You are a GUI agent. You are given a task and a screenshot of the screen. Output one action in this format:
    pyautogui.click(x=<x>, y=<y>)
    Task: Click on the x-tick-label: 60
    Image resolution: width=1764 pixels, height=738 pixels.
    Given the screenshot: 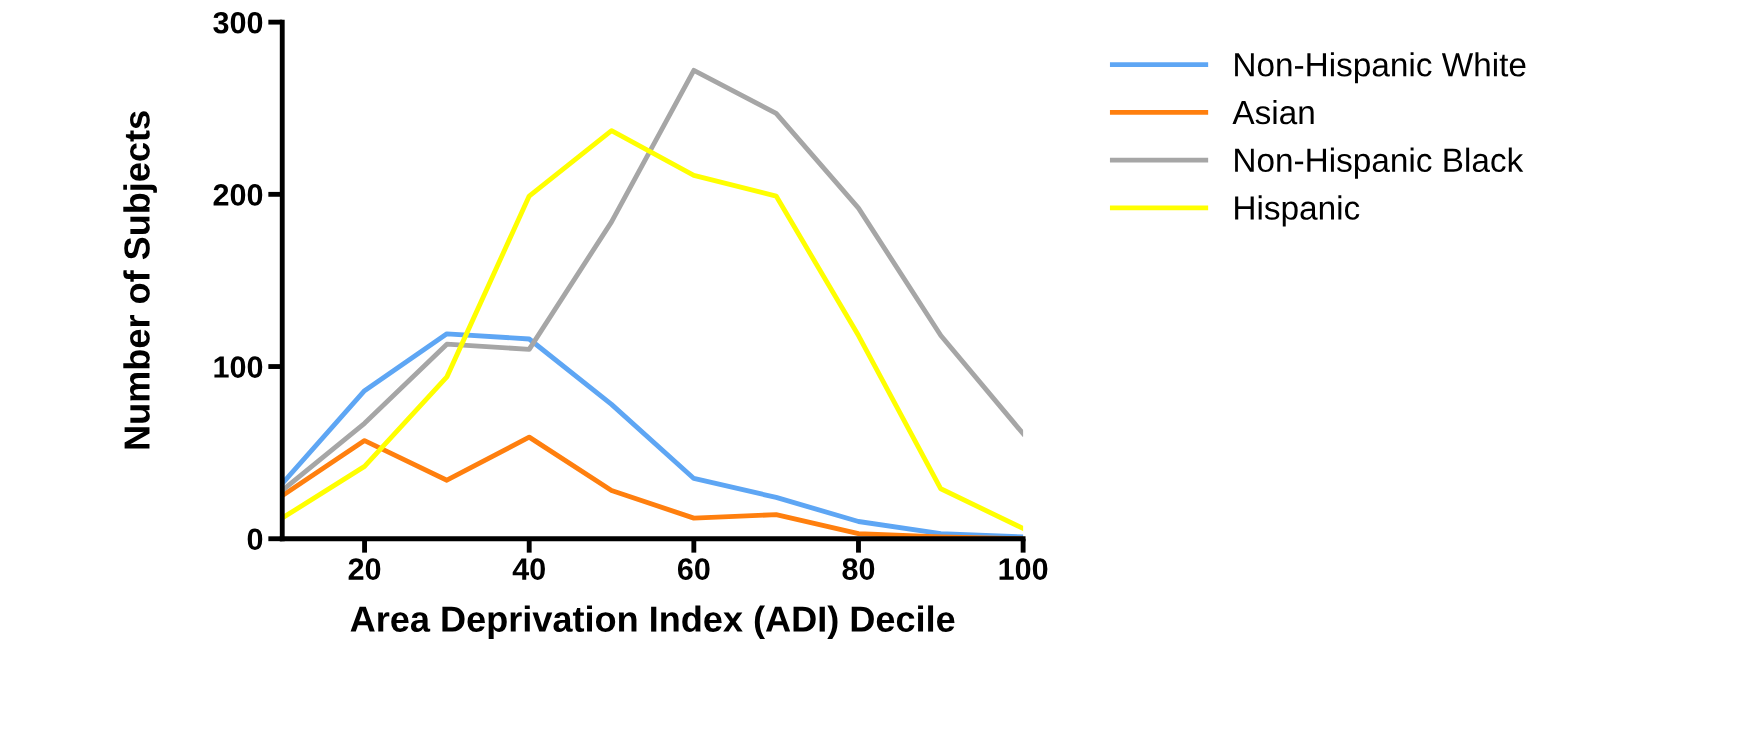 What is the action you would take?
    pyautogui.click(x=693, y=569)
    